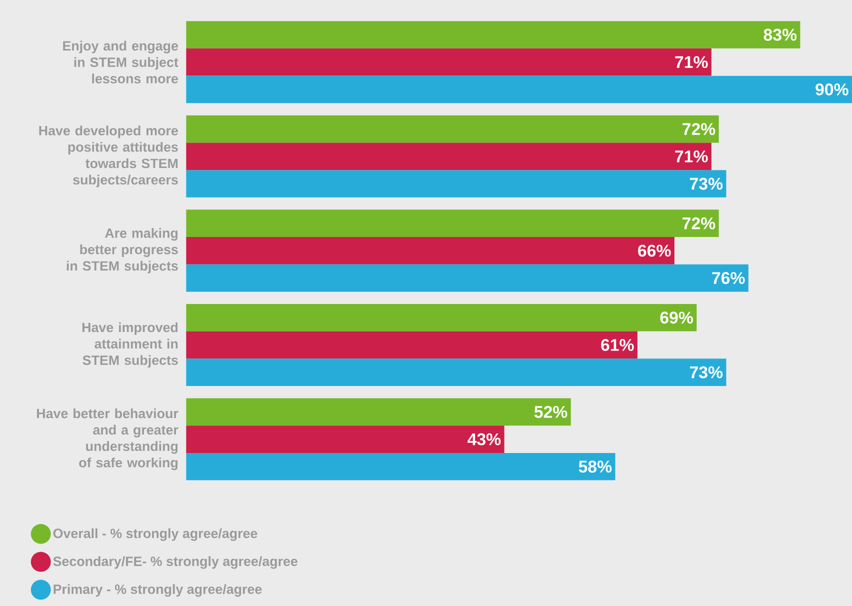  Describe the element at coordinates (130, 345) in the screenshot. I see `y-tick-label: Have improved attainment in STEM subjects` at that location.